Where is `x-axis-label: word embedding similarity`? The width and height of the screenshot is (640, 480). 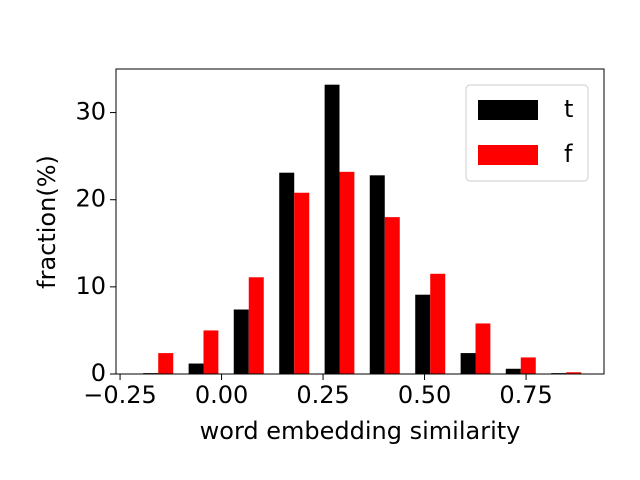 x-axis-label: word embedding similarity is located at coordinates (360, 431).